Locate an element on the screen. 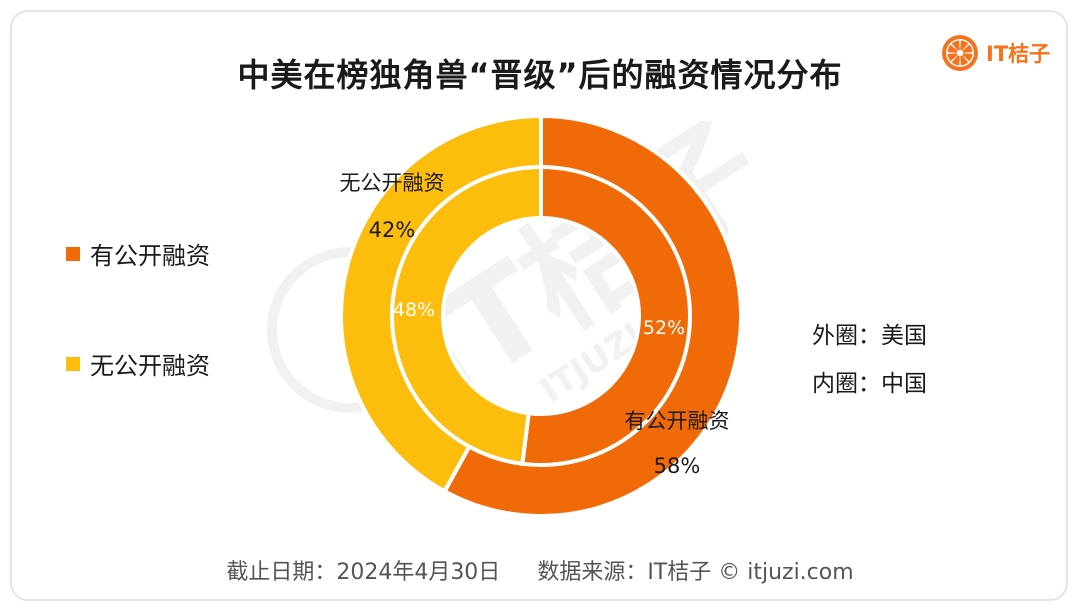 Image resolution: width=1080 pixels, height=613 pixels. outer-slice-category-label: 无公开融资 is located at coordinates (392, 183).